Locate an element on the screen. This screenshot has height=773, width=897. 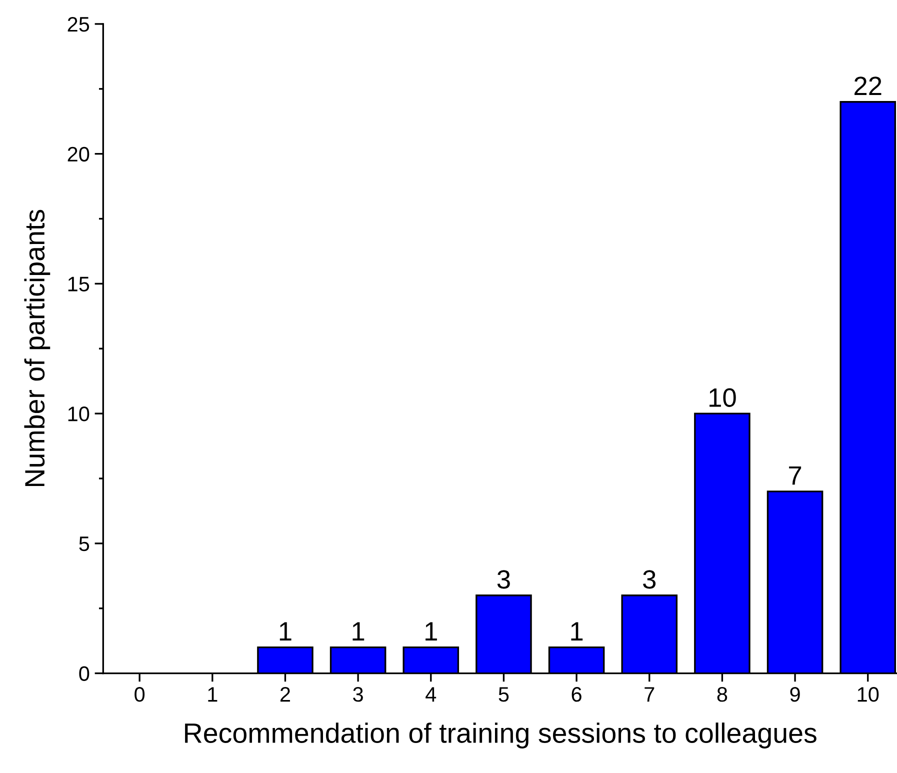
y-tick-label: 15 is located at coordinates (79, 284).